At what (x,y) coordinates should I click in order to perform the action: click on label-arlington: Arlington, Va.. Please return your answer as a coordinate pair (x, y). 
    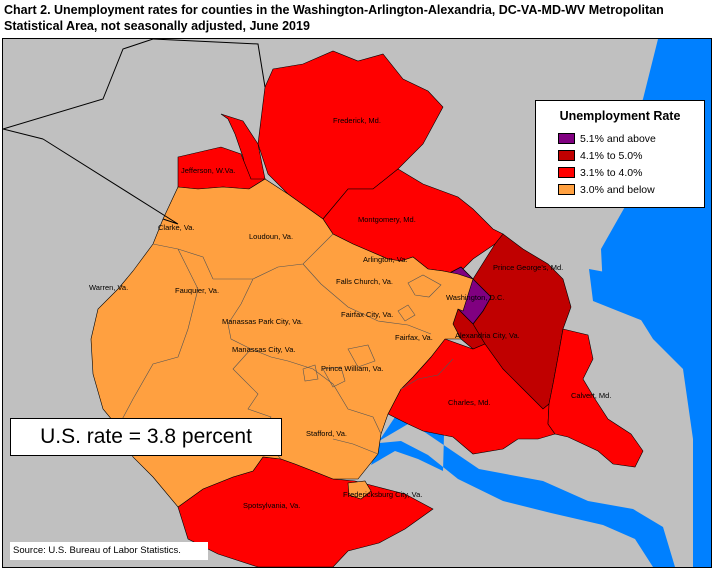
    Looking at the image, I should click on (385, 259).